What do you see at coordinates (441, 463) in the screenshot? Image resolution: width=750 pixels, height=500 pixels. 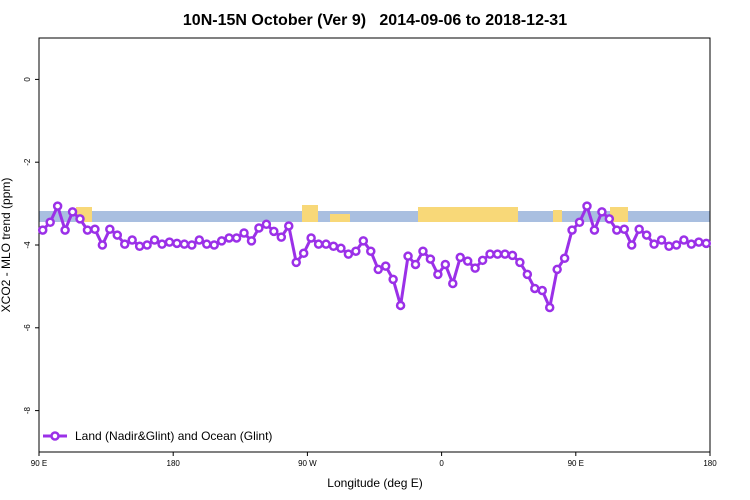 I see `x-tick-label: 0` at bounding box center [441, 463].